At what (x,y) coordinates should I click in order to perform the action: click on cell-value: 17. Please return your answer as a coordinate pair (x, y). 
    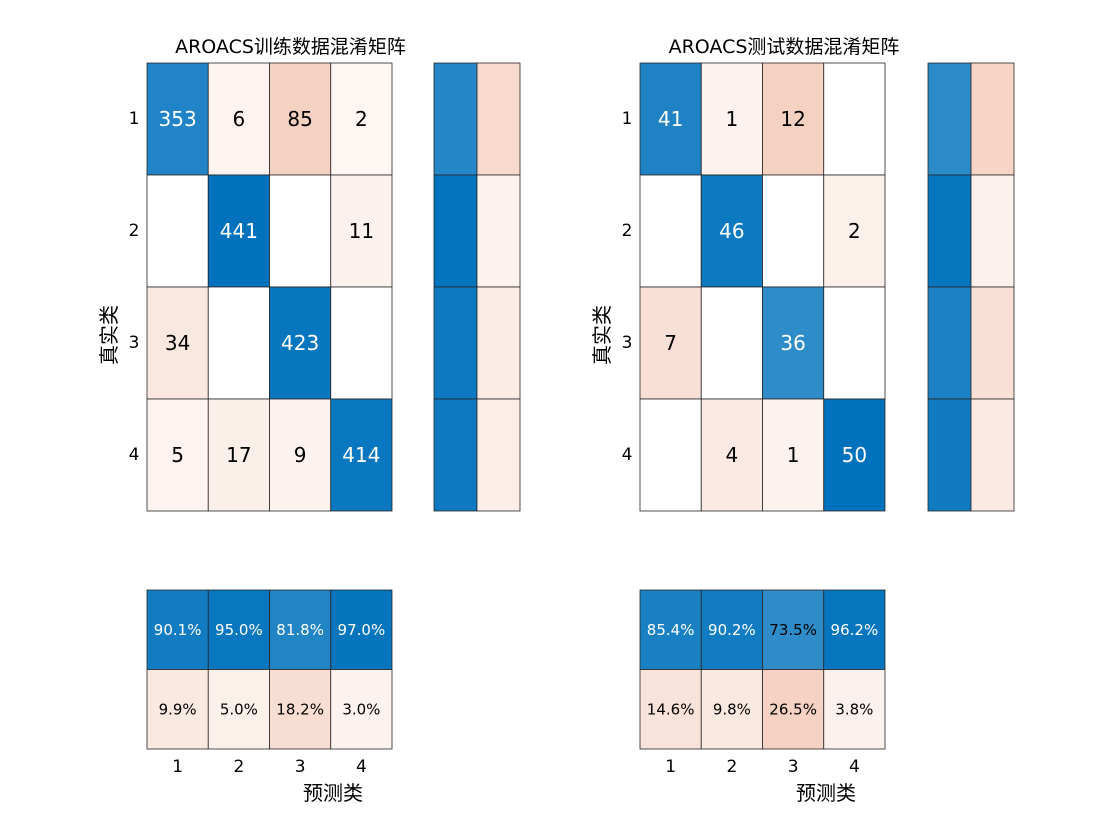
    Looking at the image, I should click on (238, 455).